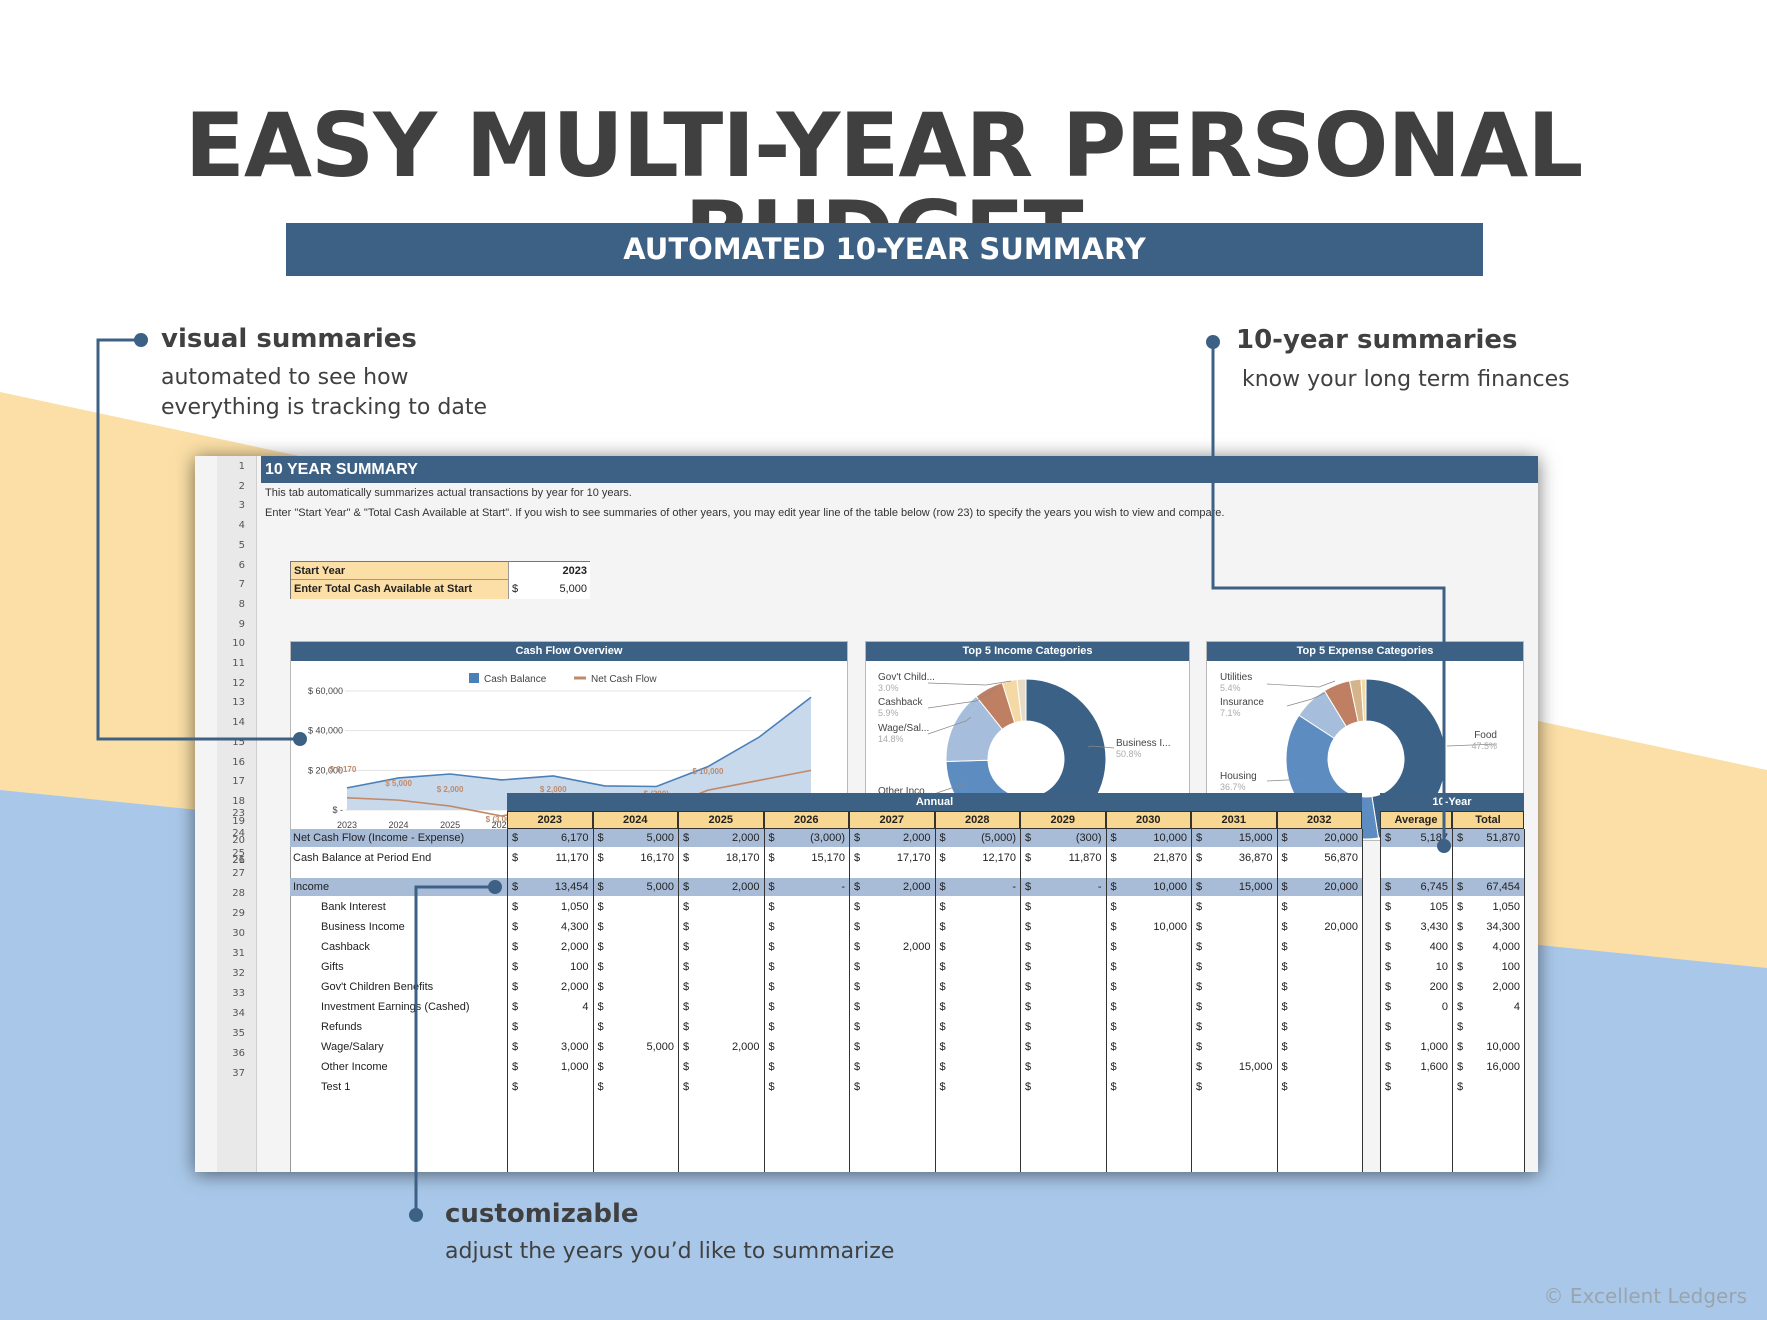 This screenshot has height=1320, width=1767. I want to click on start-year-input: 2023, so click(549, 571).